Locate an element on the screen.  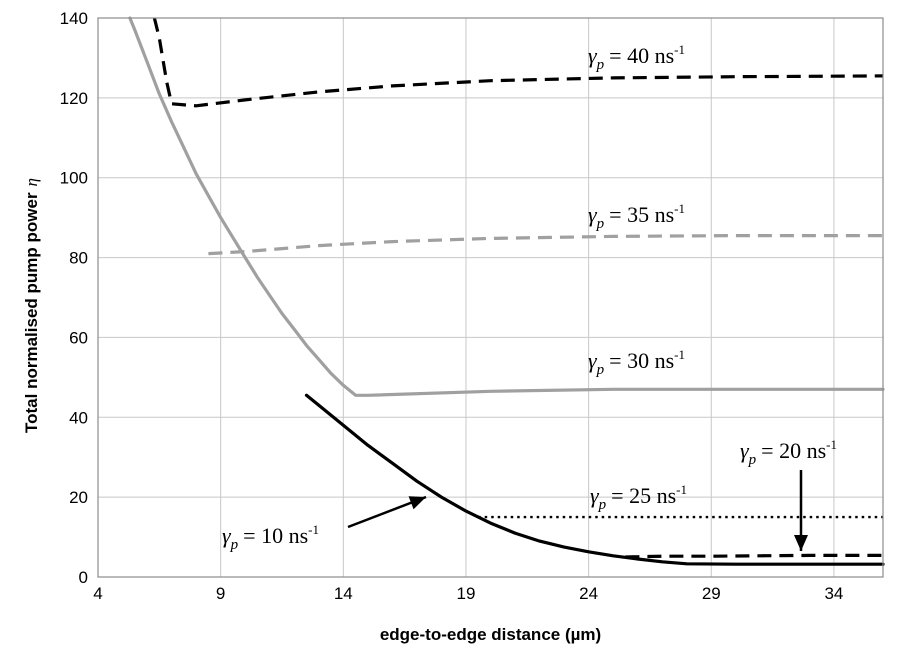
y-axis-title: Total normalised pump power η is located at coordinates (31, 305).